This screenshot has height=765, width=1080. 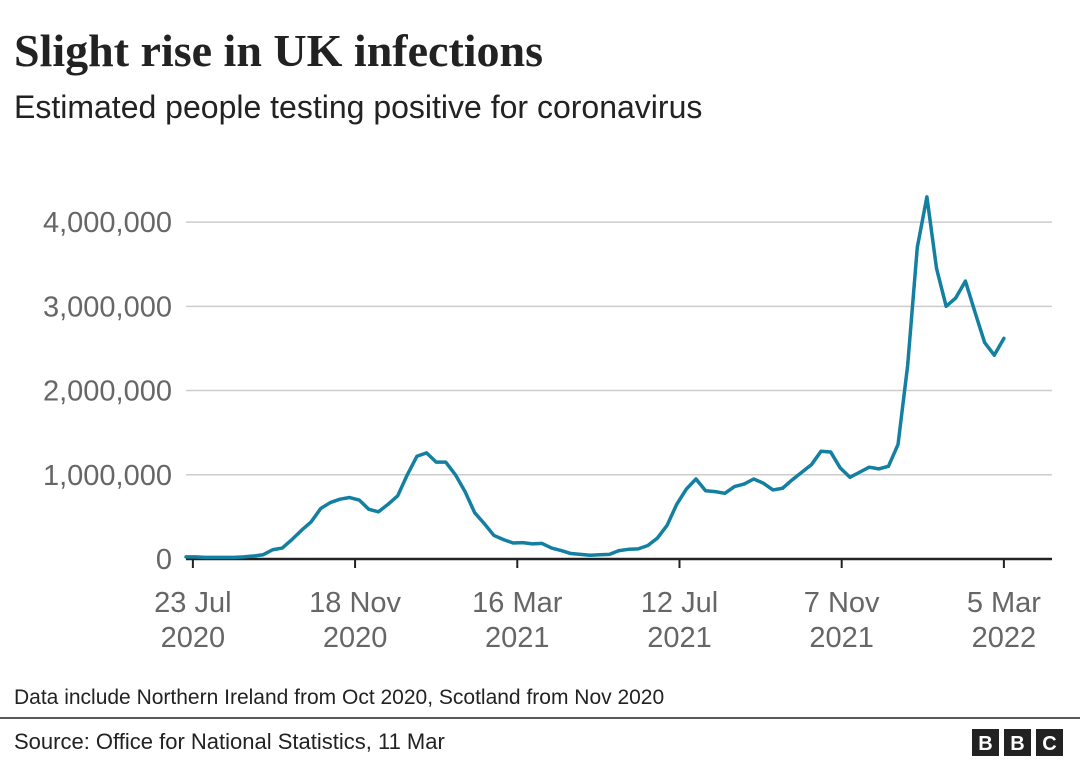 I want to click on x-tick-label: 7 Nov 2021, so click(x=842, y=620).